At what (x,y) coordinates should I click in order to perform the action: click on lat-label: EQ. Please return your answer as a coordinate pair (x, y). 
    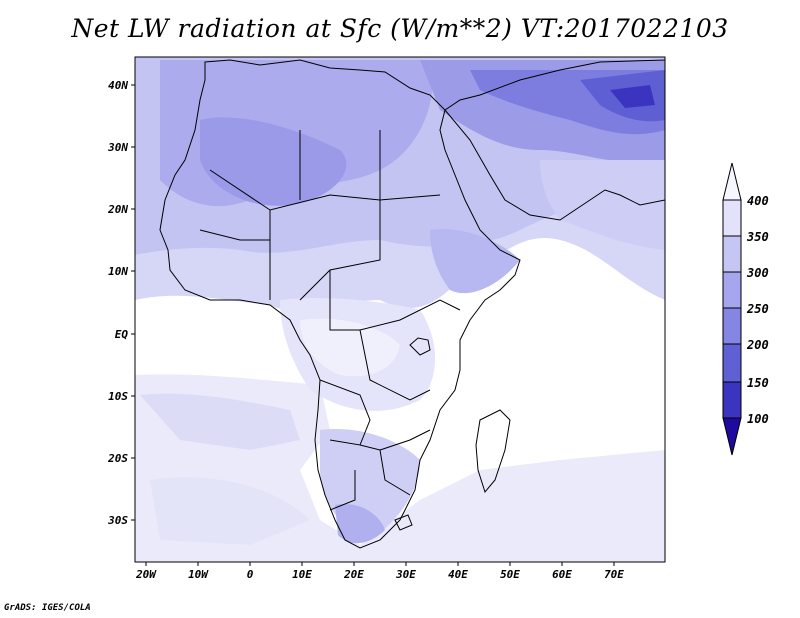
    Looking at the image, I should click on (122, 334).